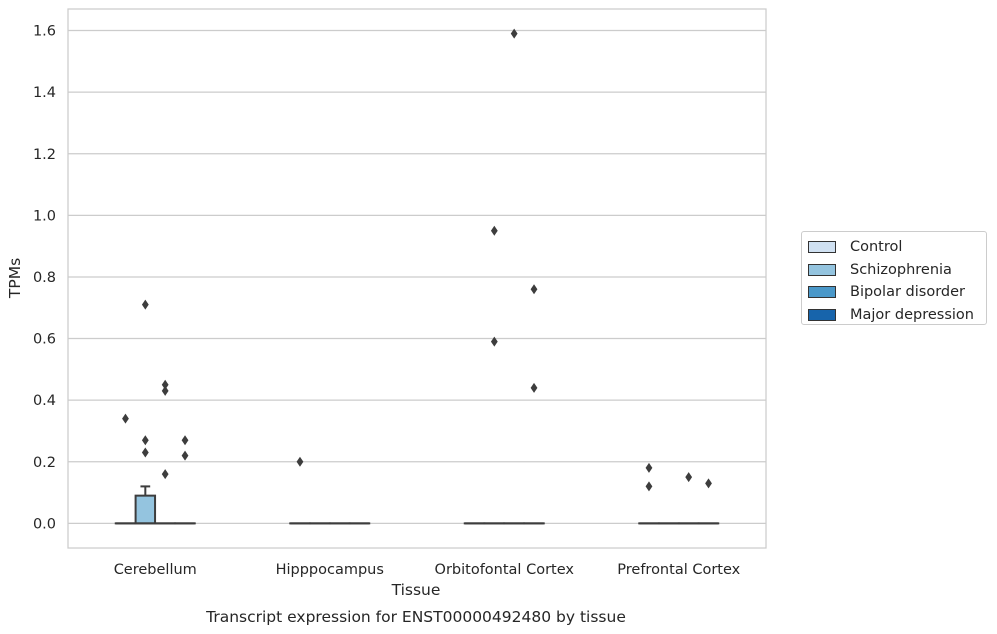 The image size is (997, 634). I want to click on box-orbitofontal-cortex-schizophrenia, so click(494, 375).